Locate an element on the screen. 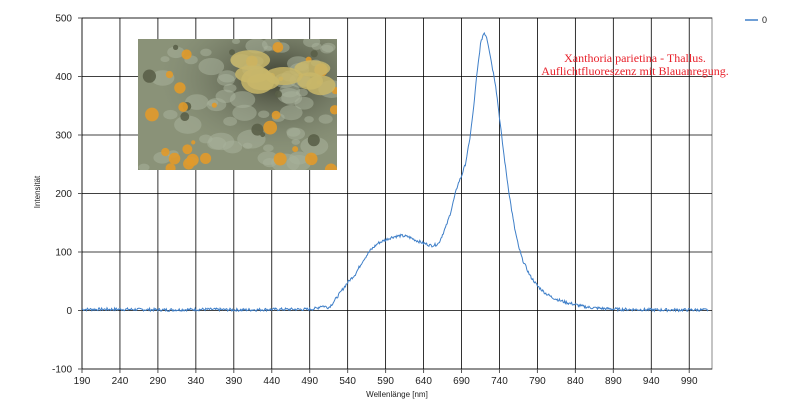 The image size is (800, 416). legend: 0 is located at coordinates (756, 20).